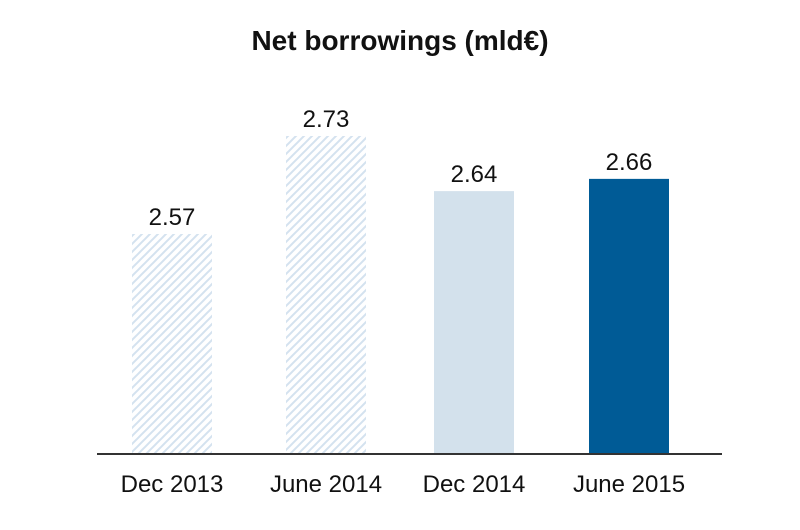 This screenshot has height=530, width=800. Describe the element at coordinates (172, 217) in the screenshot. I see `data-label: 2.57` at that location.